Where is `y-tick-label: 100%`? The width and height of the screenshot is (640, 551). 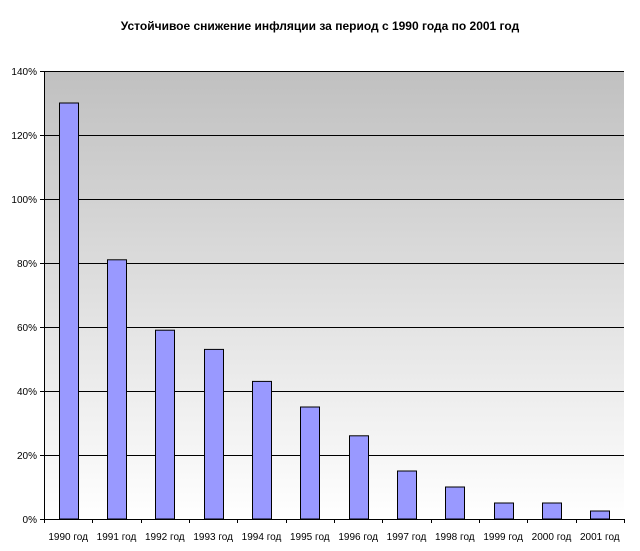 y-tick-label: 100% is located at coordinates (24, 200).